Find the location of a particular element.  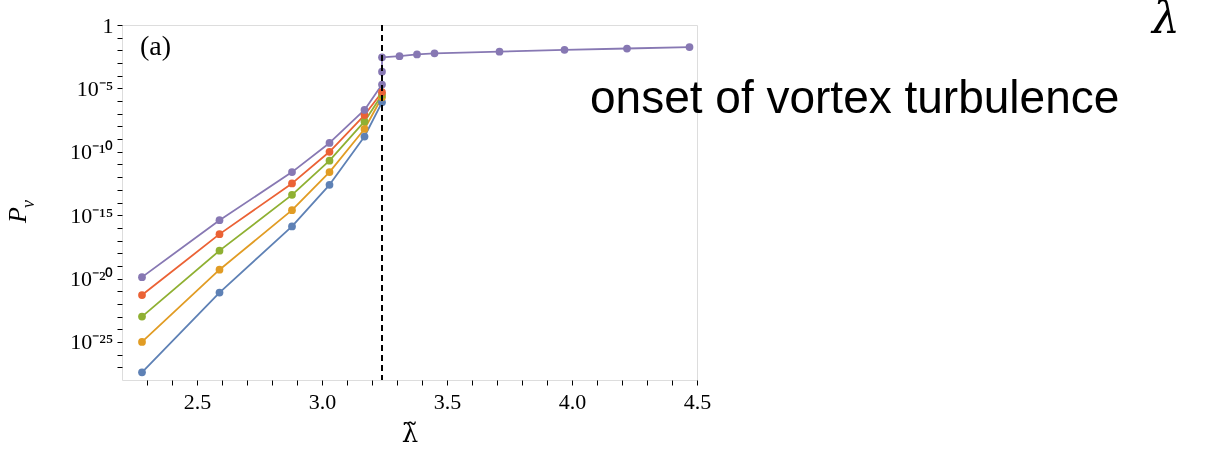

x-tick-label: 4.5 is located at coordinates (697, 401).